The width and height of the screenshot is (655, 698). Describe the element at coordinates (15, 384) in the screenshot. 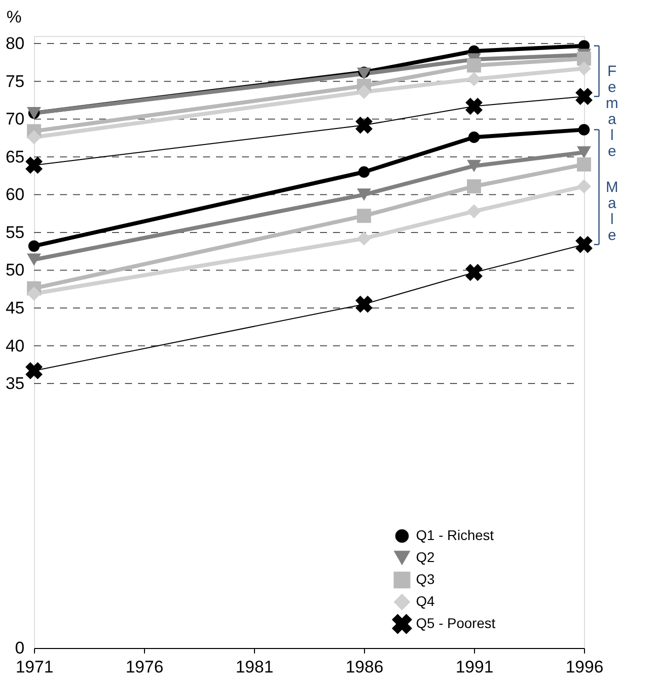

I see `y-tick-label: 35` at that location.